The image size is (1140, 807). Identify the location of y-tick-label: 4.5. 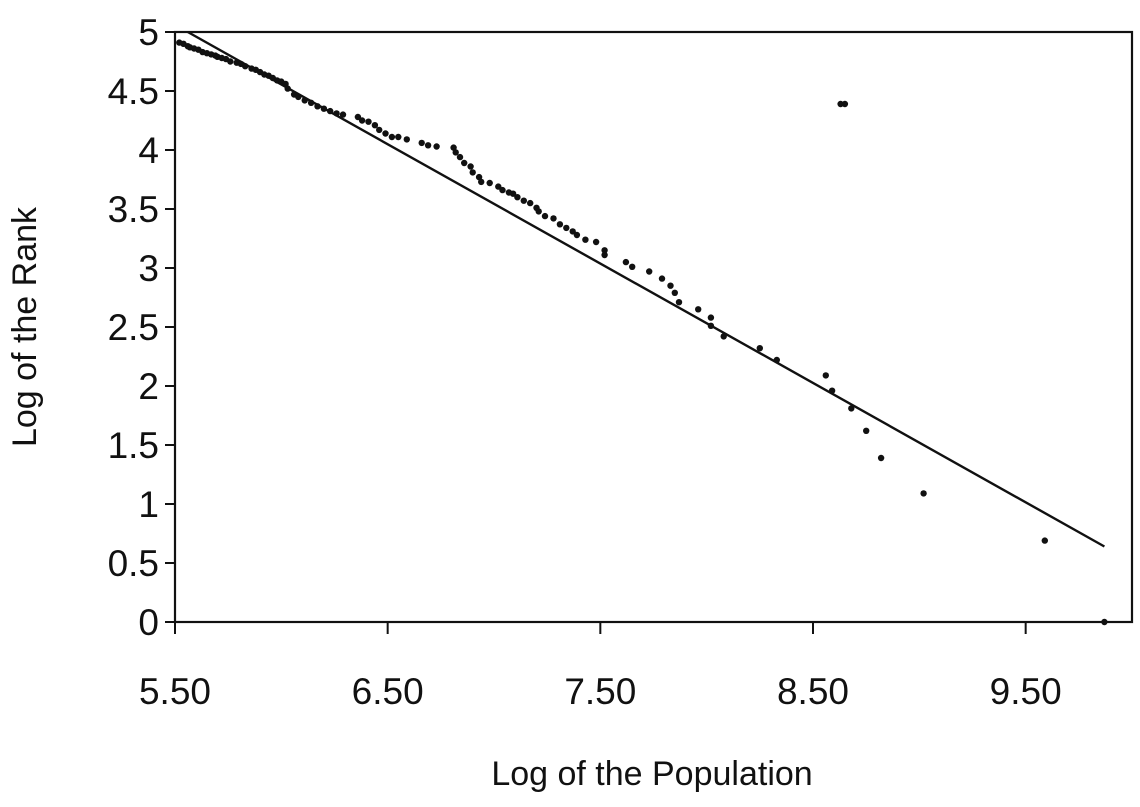
(133, 91).